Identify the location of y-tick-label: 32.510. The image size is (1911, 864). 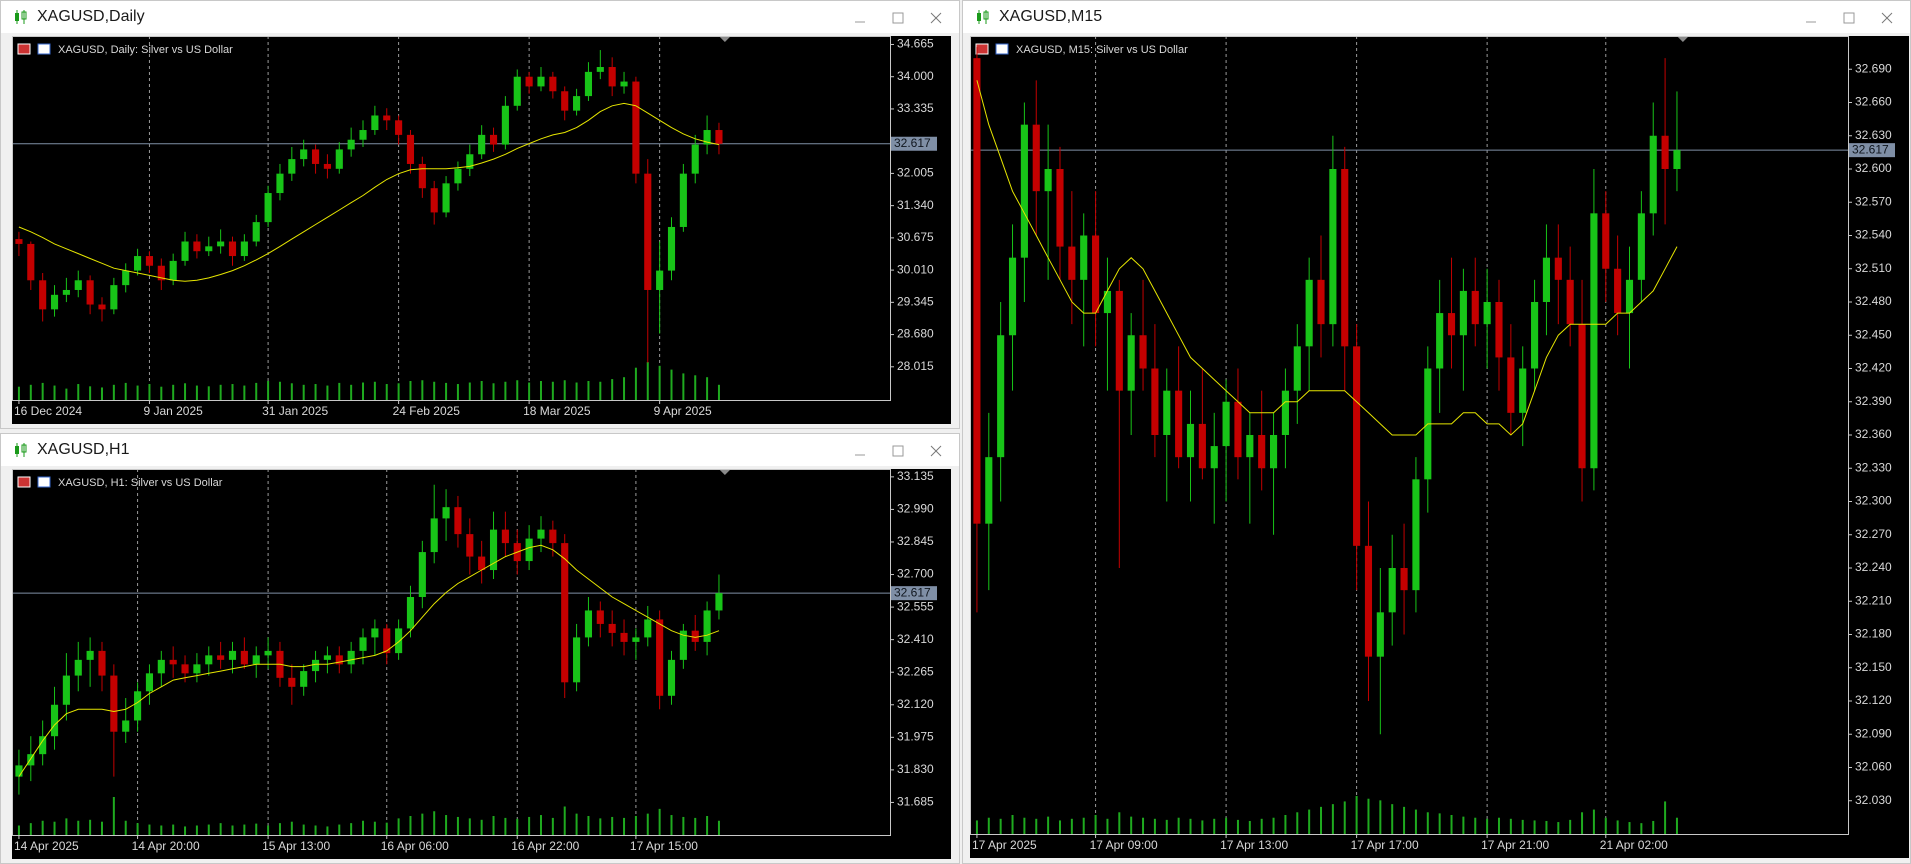
(1873, 268).